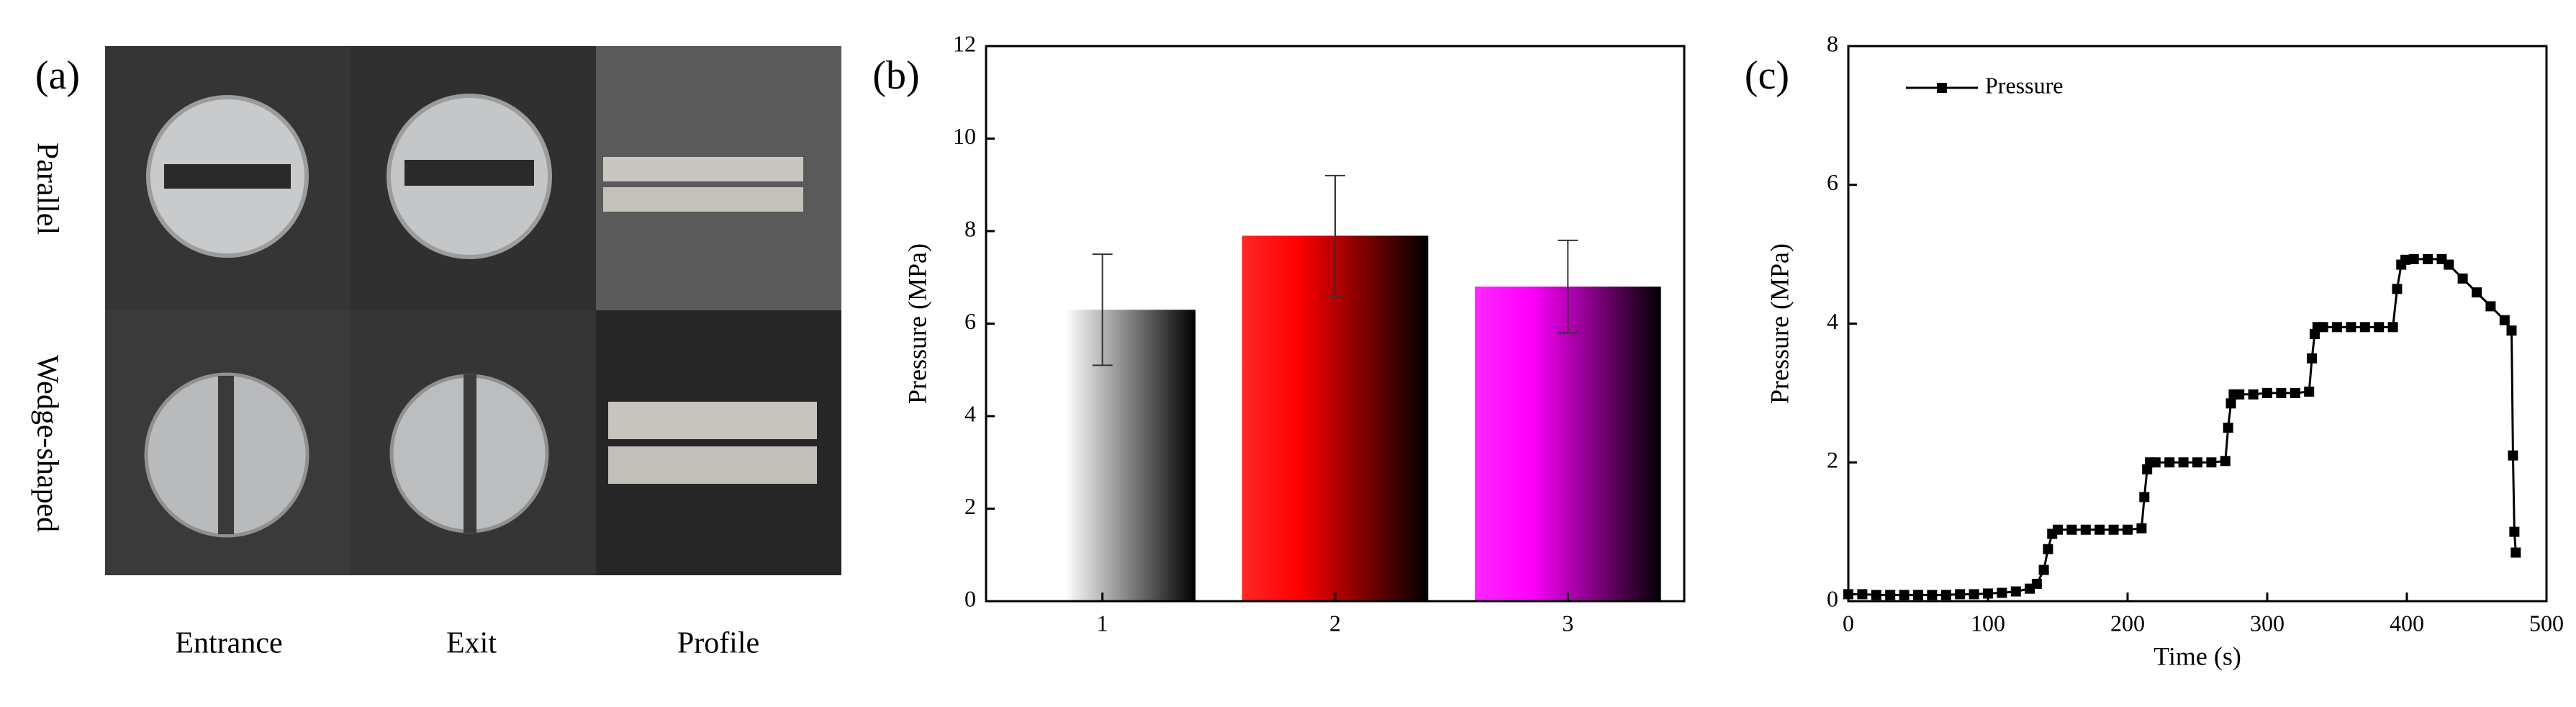 This screenshot has height=707, width=2576. What do you see at coordinates (964, 136) in the screenshot?
I see `y-tick-label: 10` at bounding box center [964, 136].